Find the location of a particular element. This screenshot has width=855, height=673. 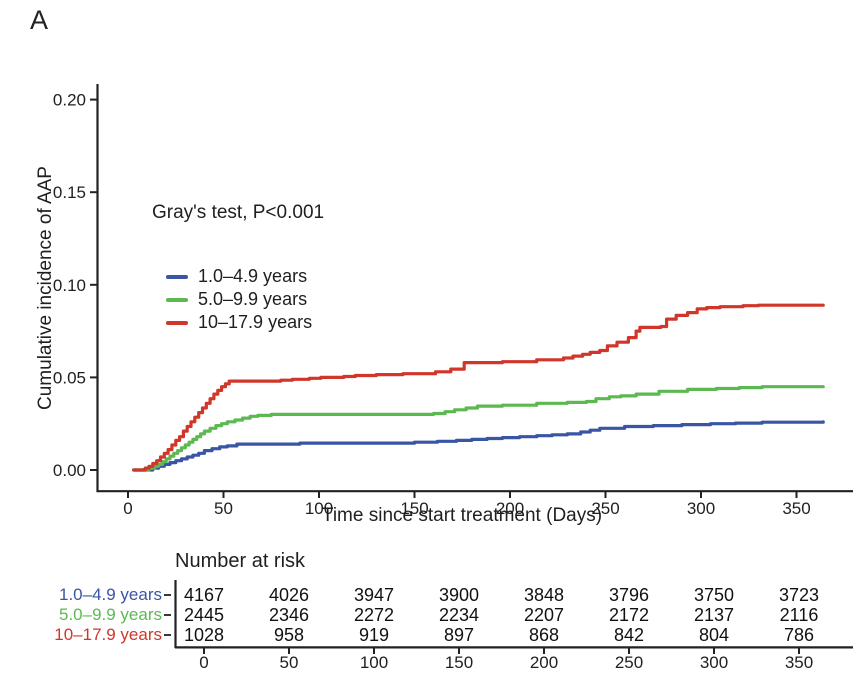

risk-value: 3900 is located at coordinates (459, 595).